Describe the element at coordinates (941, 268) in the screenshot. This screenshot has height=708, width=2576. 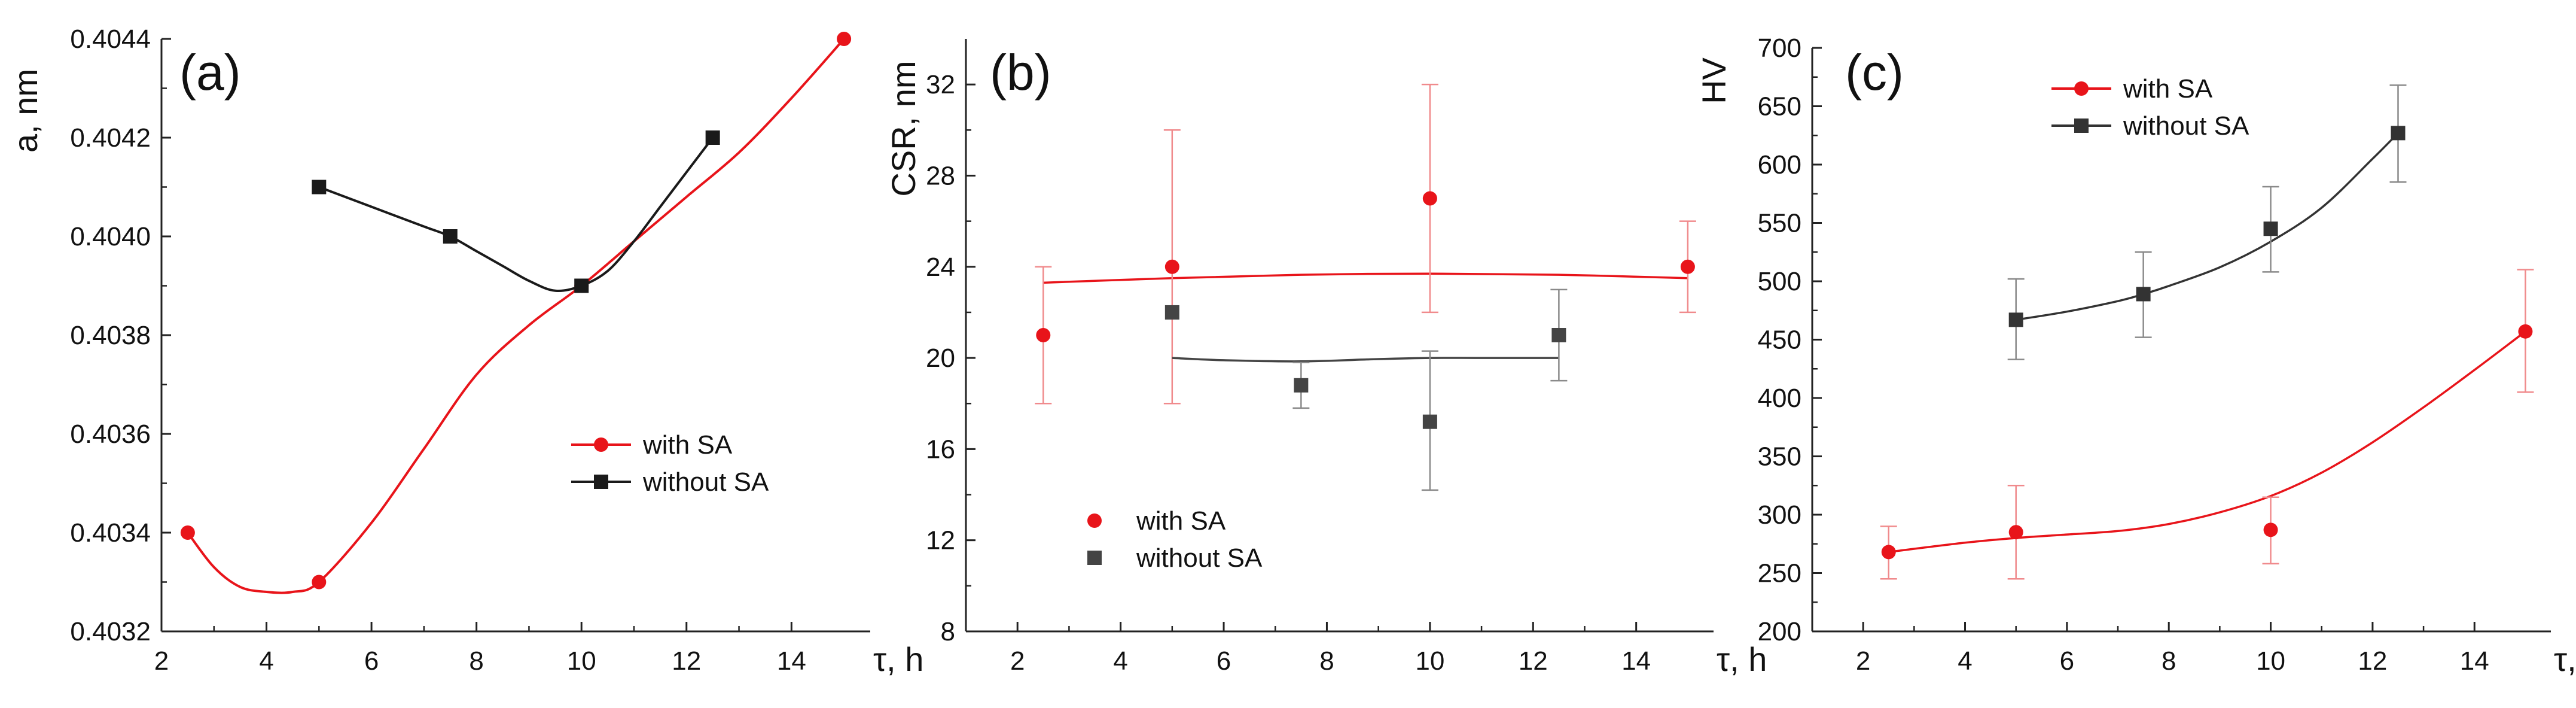
I see `y-tick-label: 24` at that location.